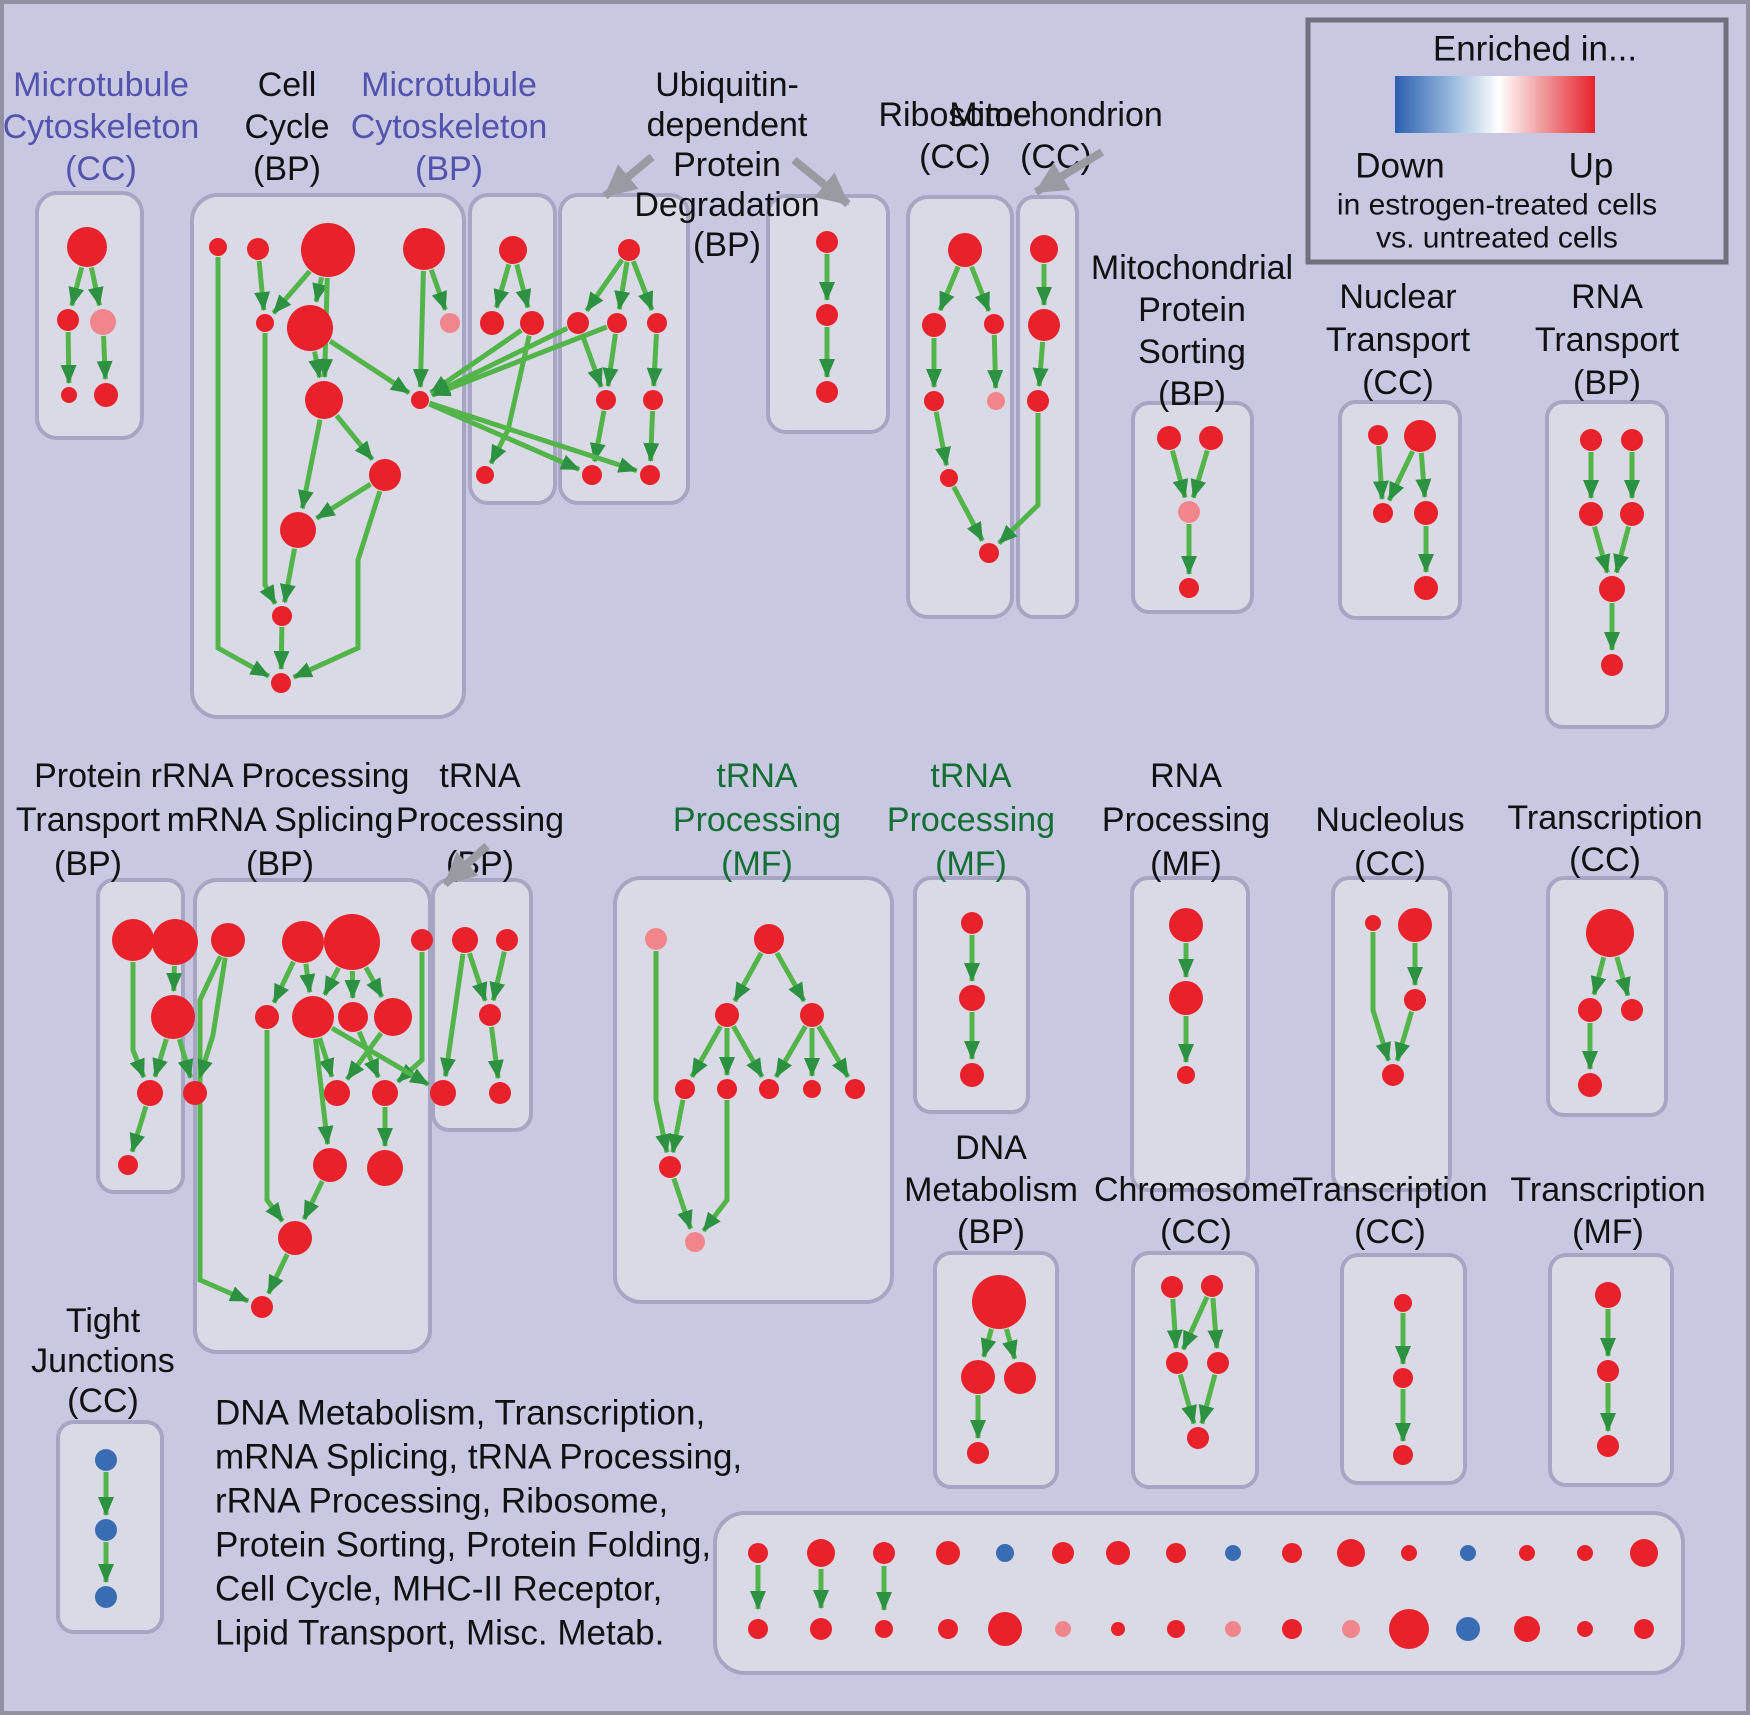  I want to click on cluster-box-rrna, so click(312, 1116).